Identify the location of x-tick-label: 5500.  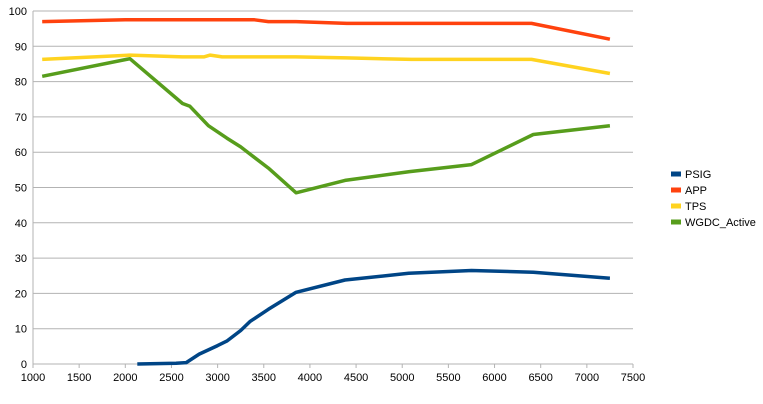
(448, 378).